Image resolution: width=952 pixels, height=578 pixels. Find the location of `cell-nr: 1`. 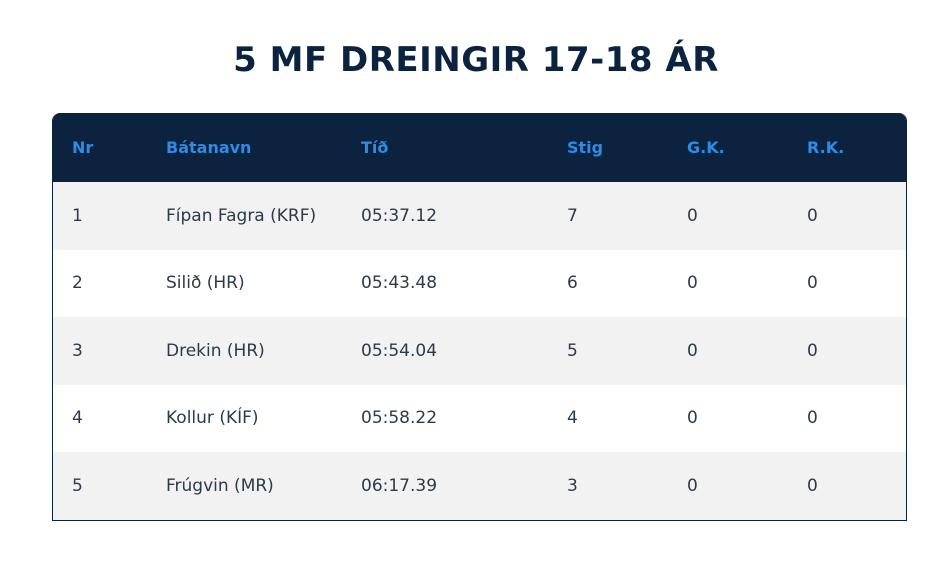

cell-nr: 1 is located at coordinates (77, 215).